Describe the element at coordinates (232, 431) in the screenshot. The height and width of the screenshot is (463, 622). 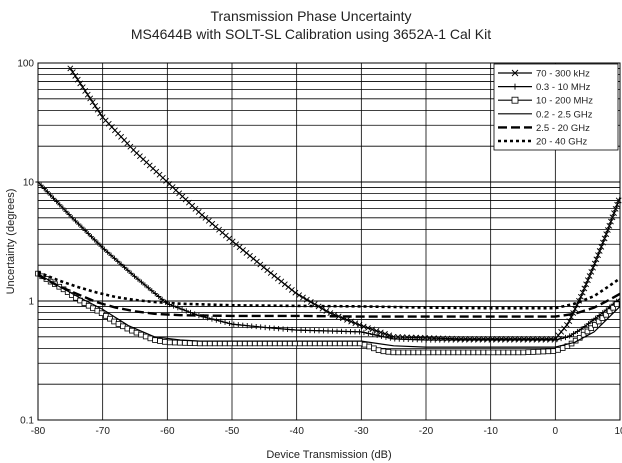
I see `x-tick-label: -50` at that location.